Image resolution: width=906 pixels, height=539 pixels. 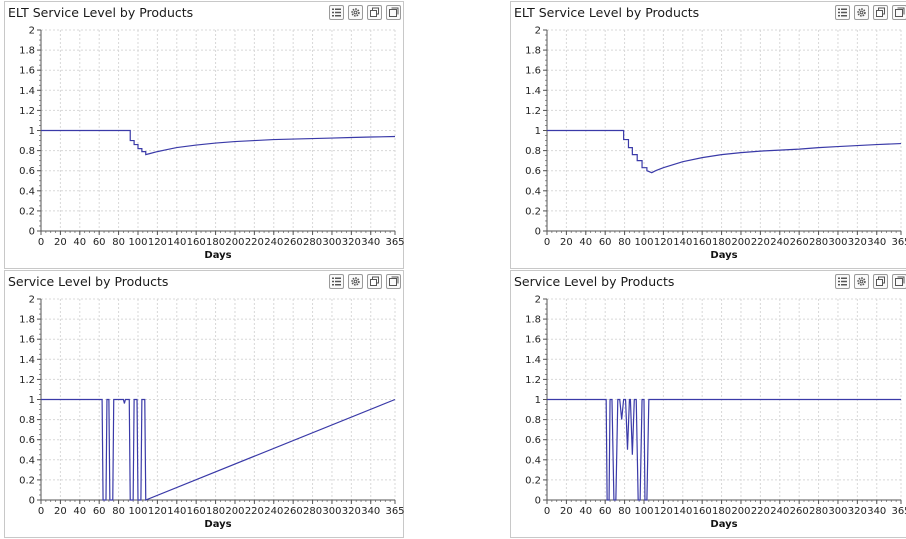 What do you see at coordinates (27, 91) in the screenshot?
I see `y-tick-label: 1.4` at bounding box center [27, 91].